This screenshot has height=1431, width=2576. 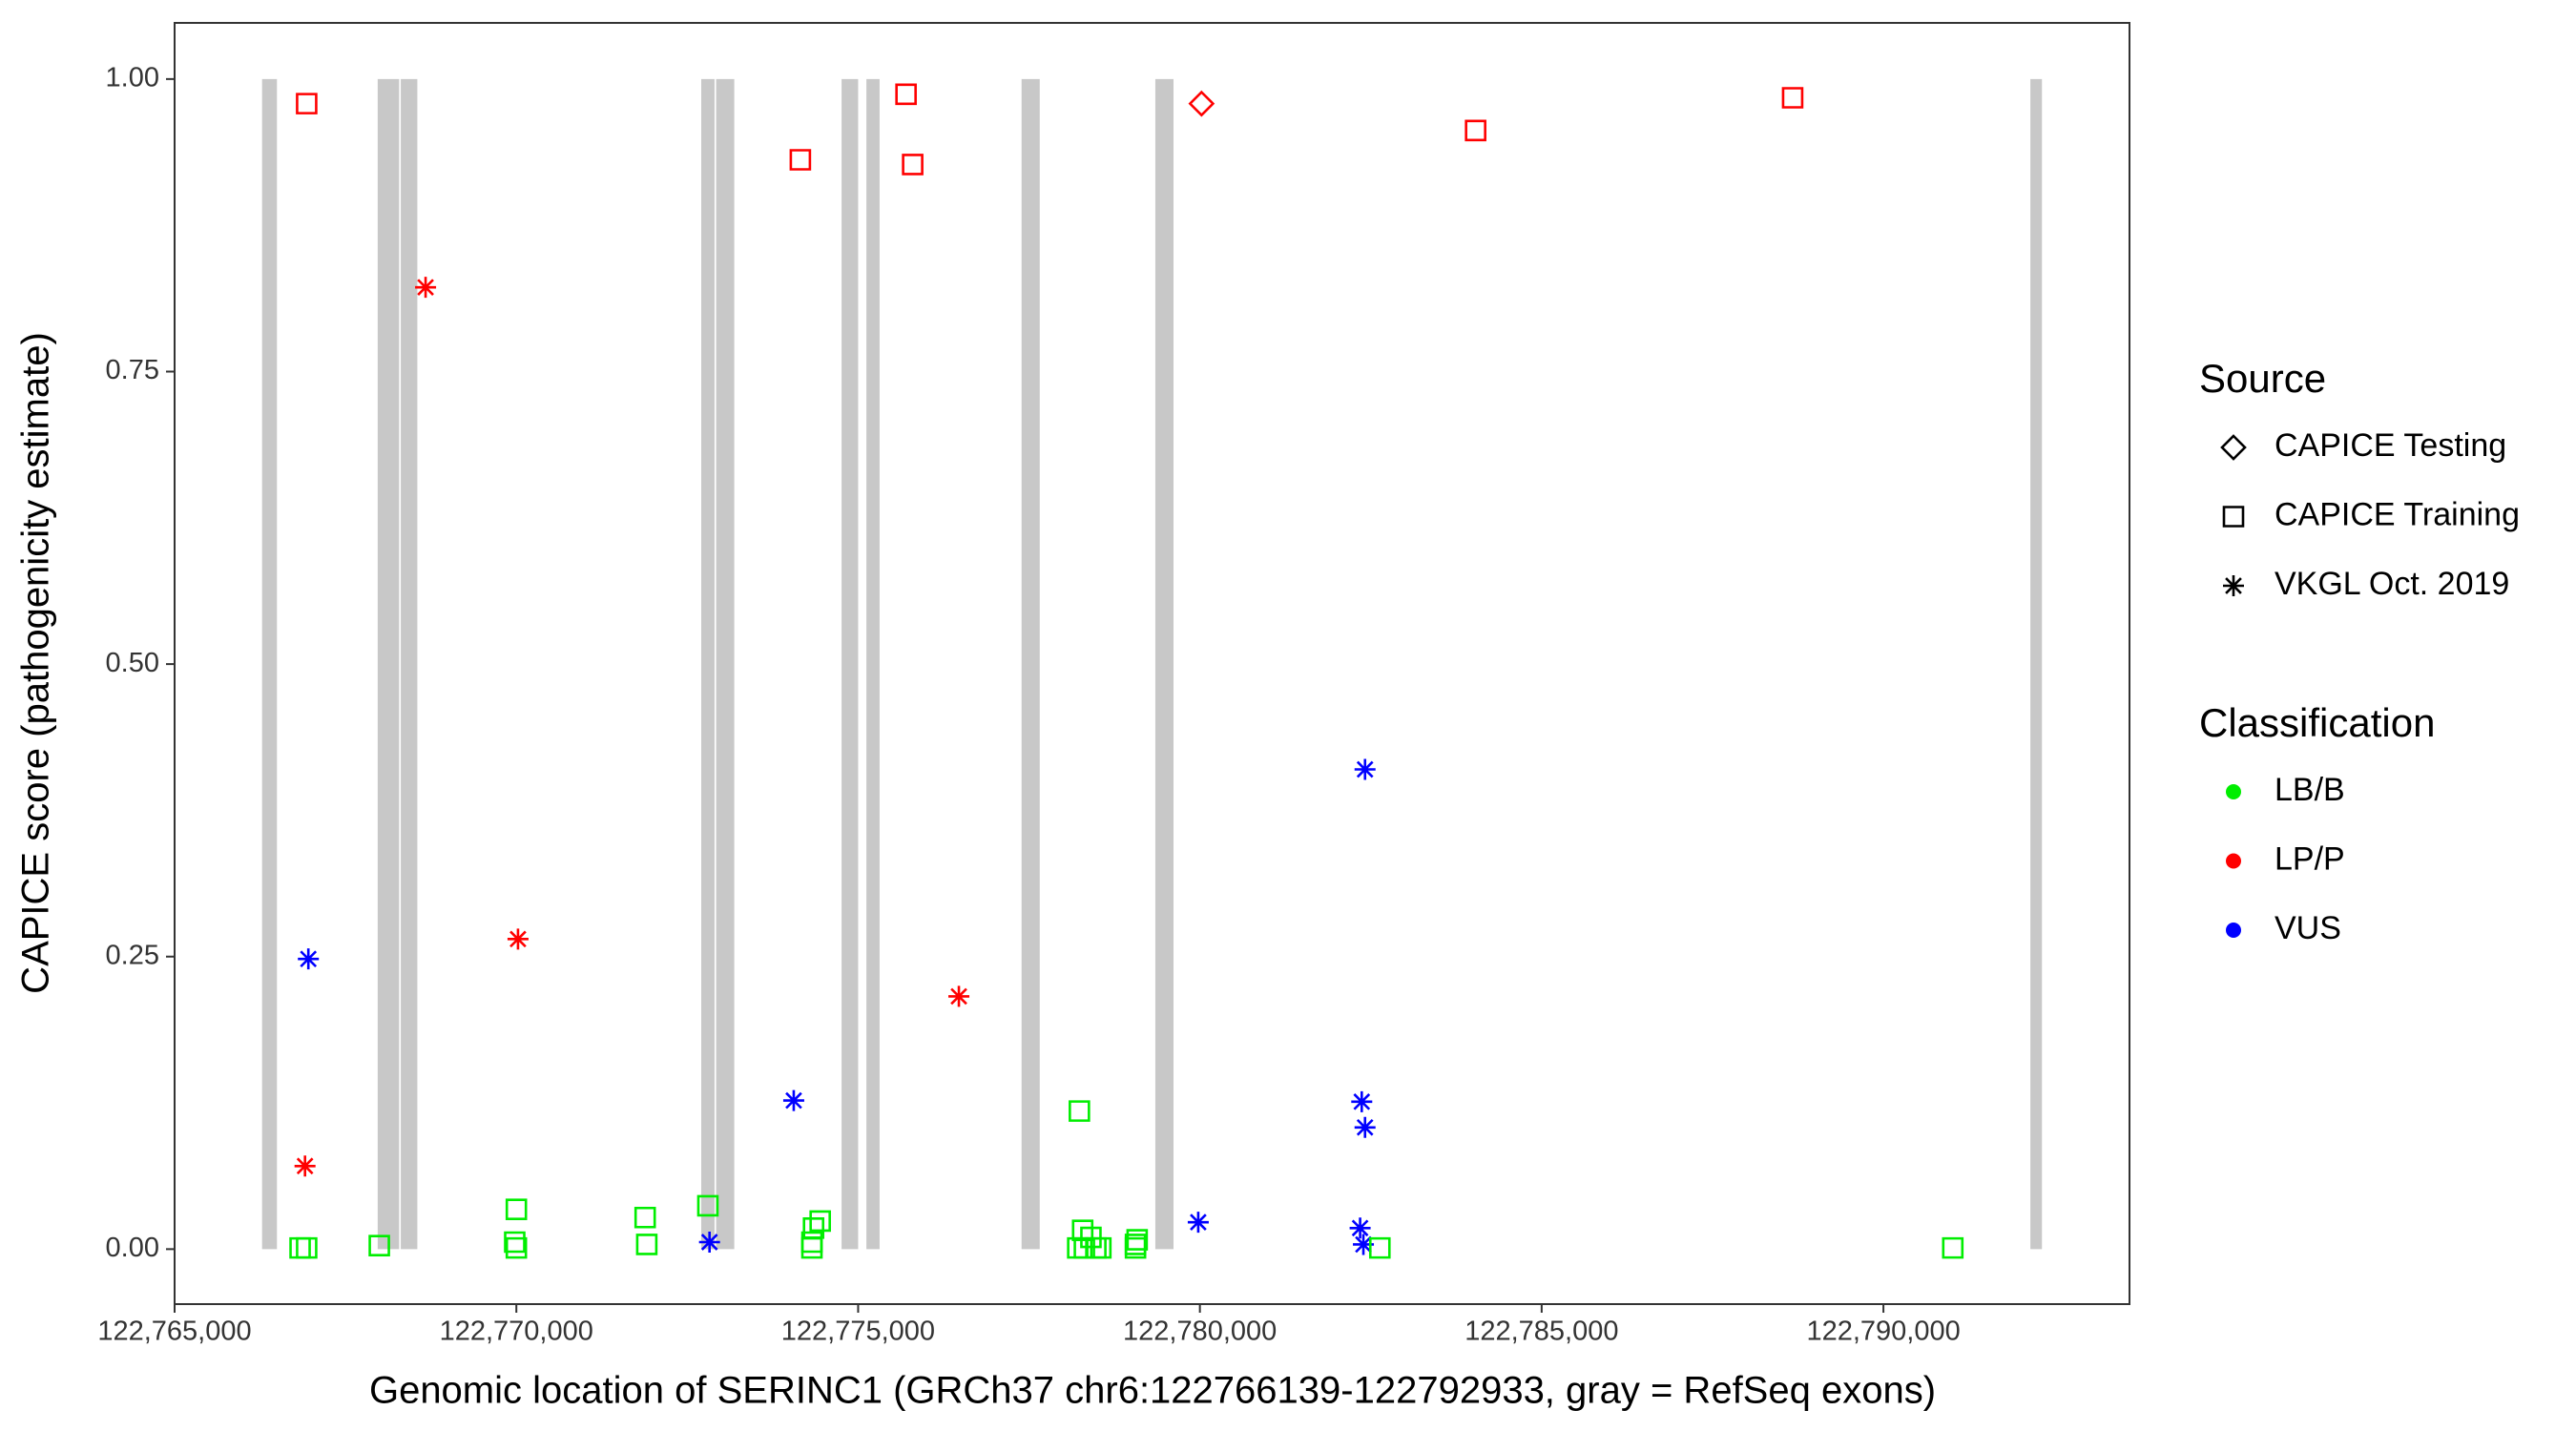 What do you see at coordinates (2392, 584) in the screenshot?
I see `legend-label: VKGL Oct. 2019` at bounding box center [2392, 584].